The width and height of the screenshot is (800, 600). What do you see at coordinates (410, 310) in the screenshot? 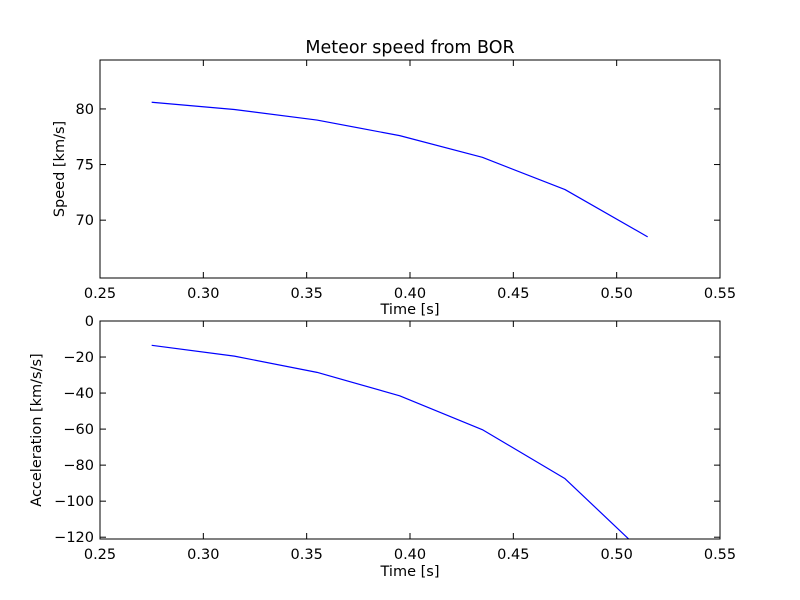
I see `speed-x-axis-label: Time [s]` at bounding box center [410, 310].